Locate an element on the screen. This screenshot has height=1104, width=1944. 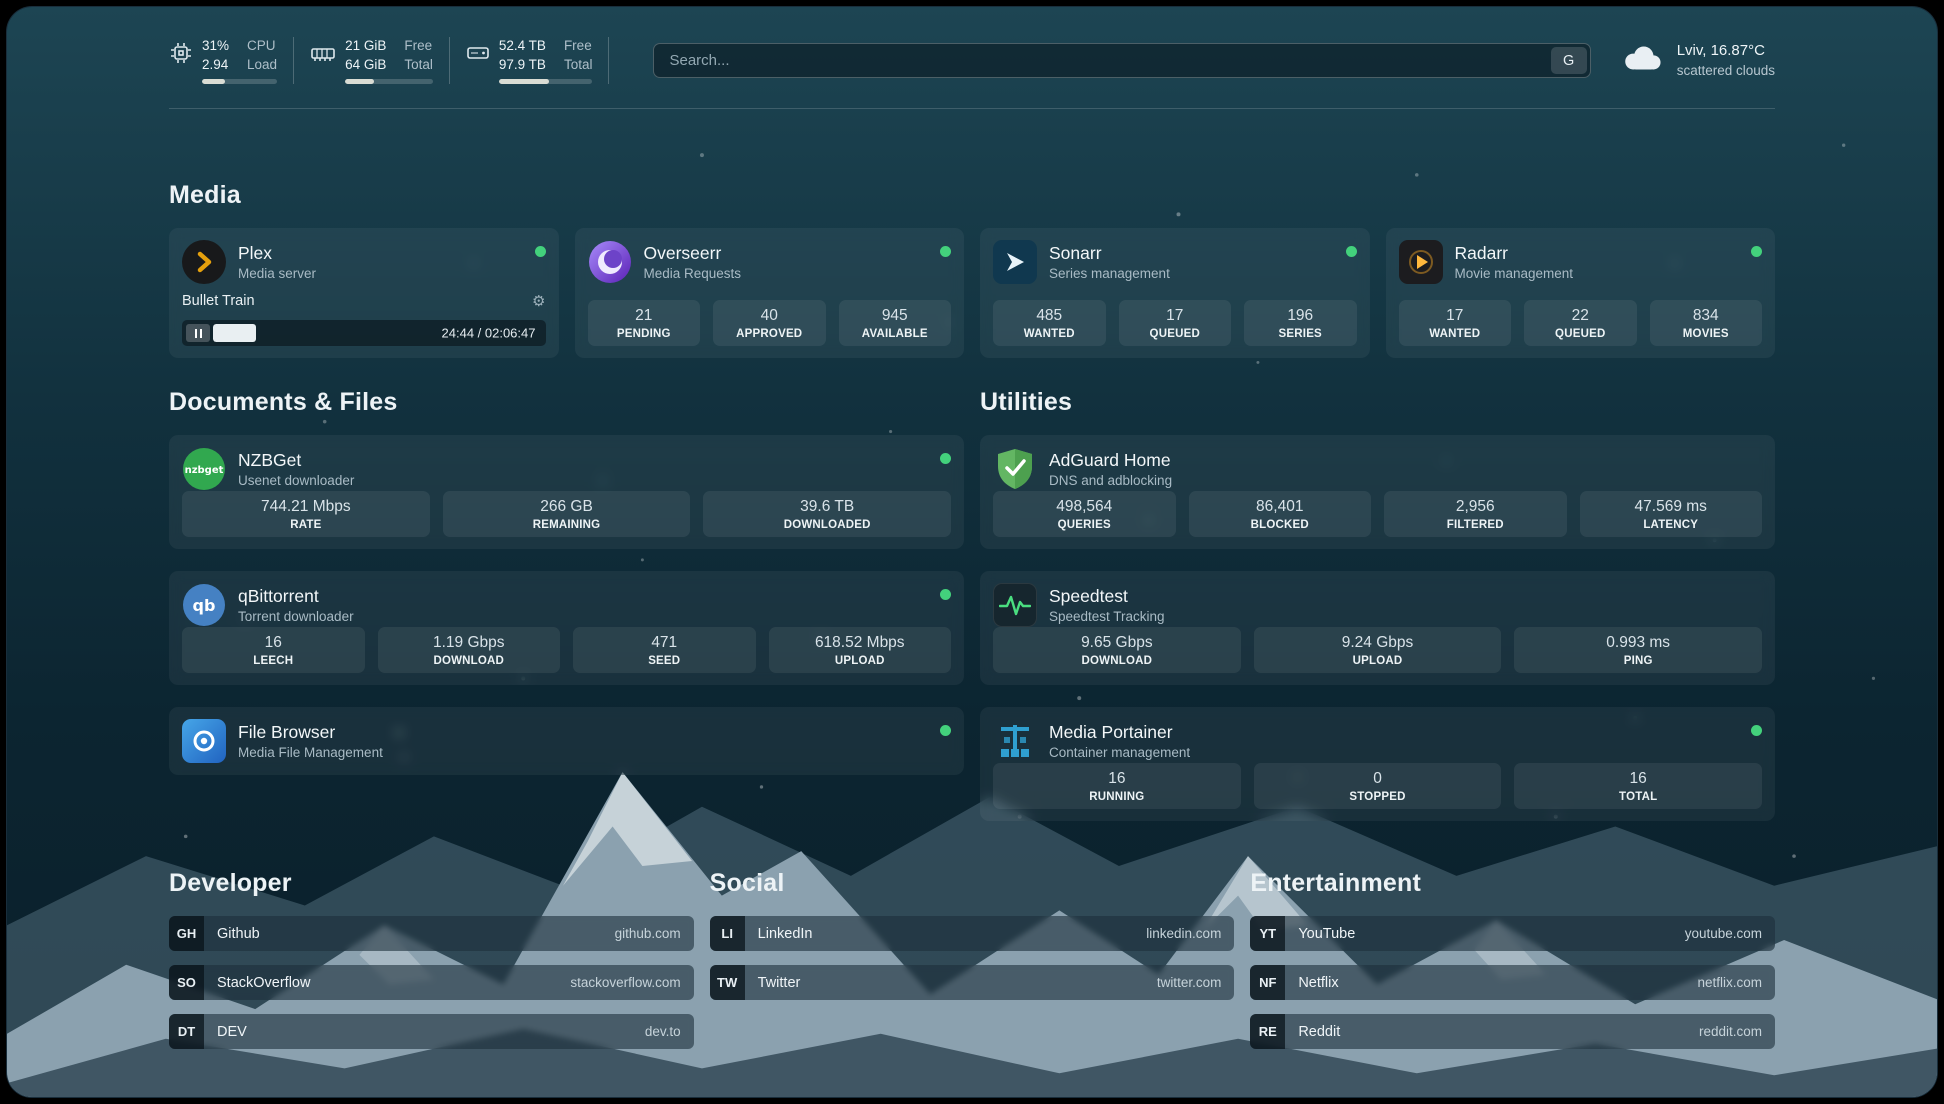
search-provider-button: G is located at coordinates (1568, 61).